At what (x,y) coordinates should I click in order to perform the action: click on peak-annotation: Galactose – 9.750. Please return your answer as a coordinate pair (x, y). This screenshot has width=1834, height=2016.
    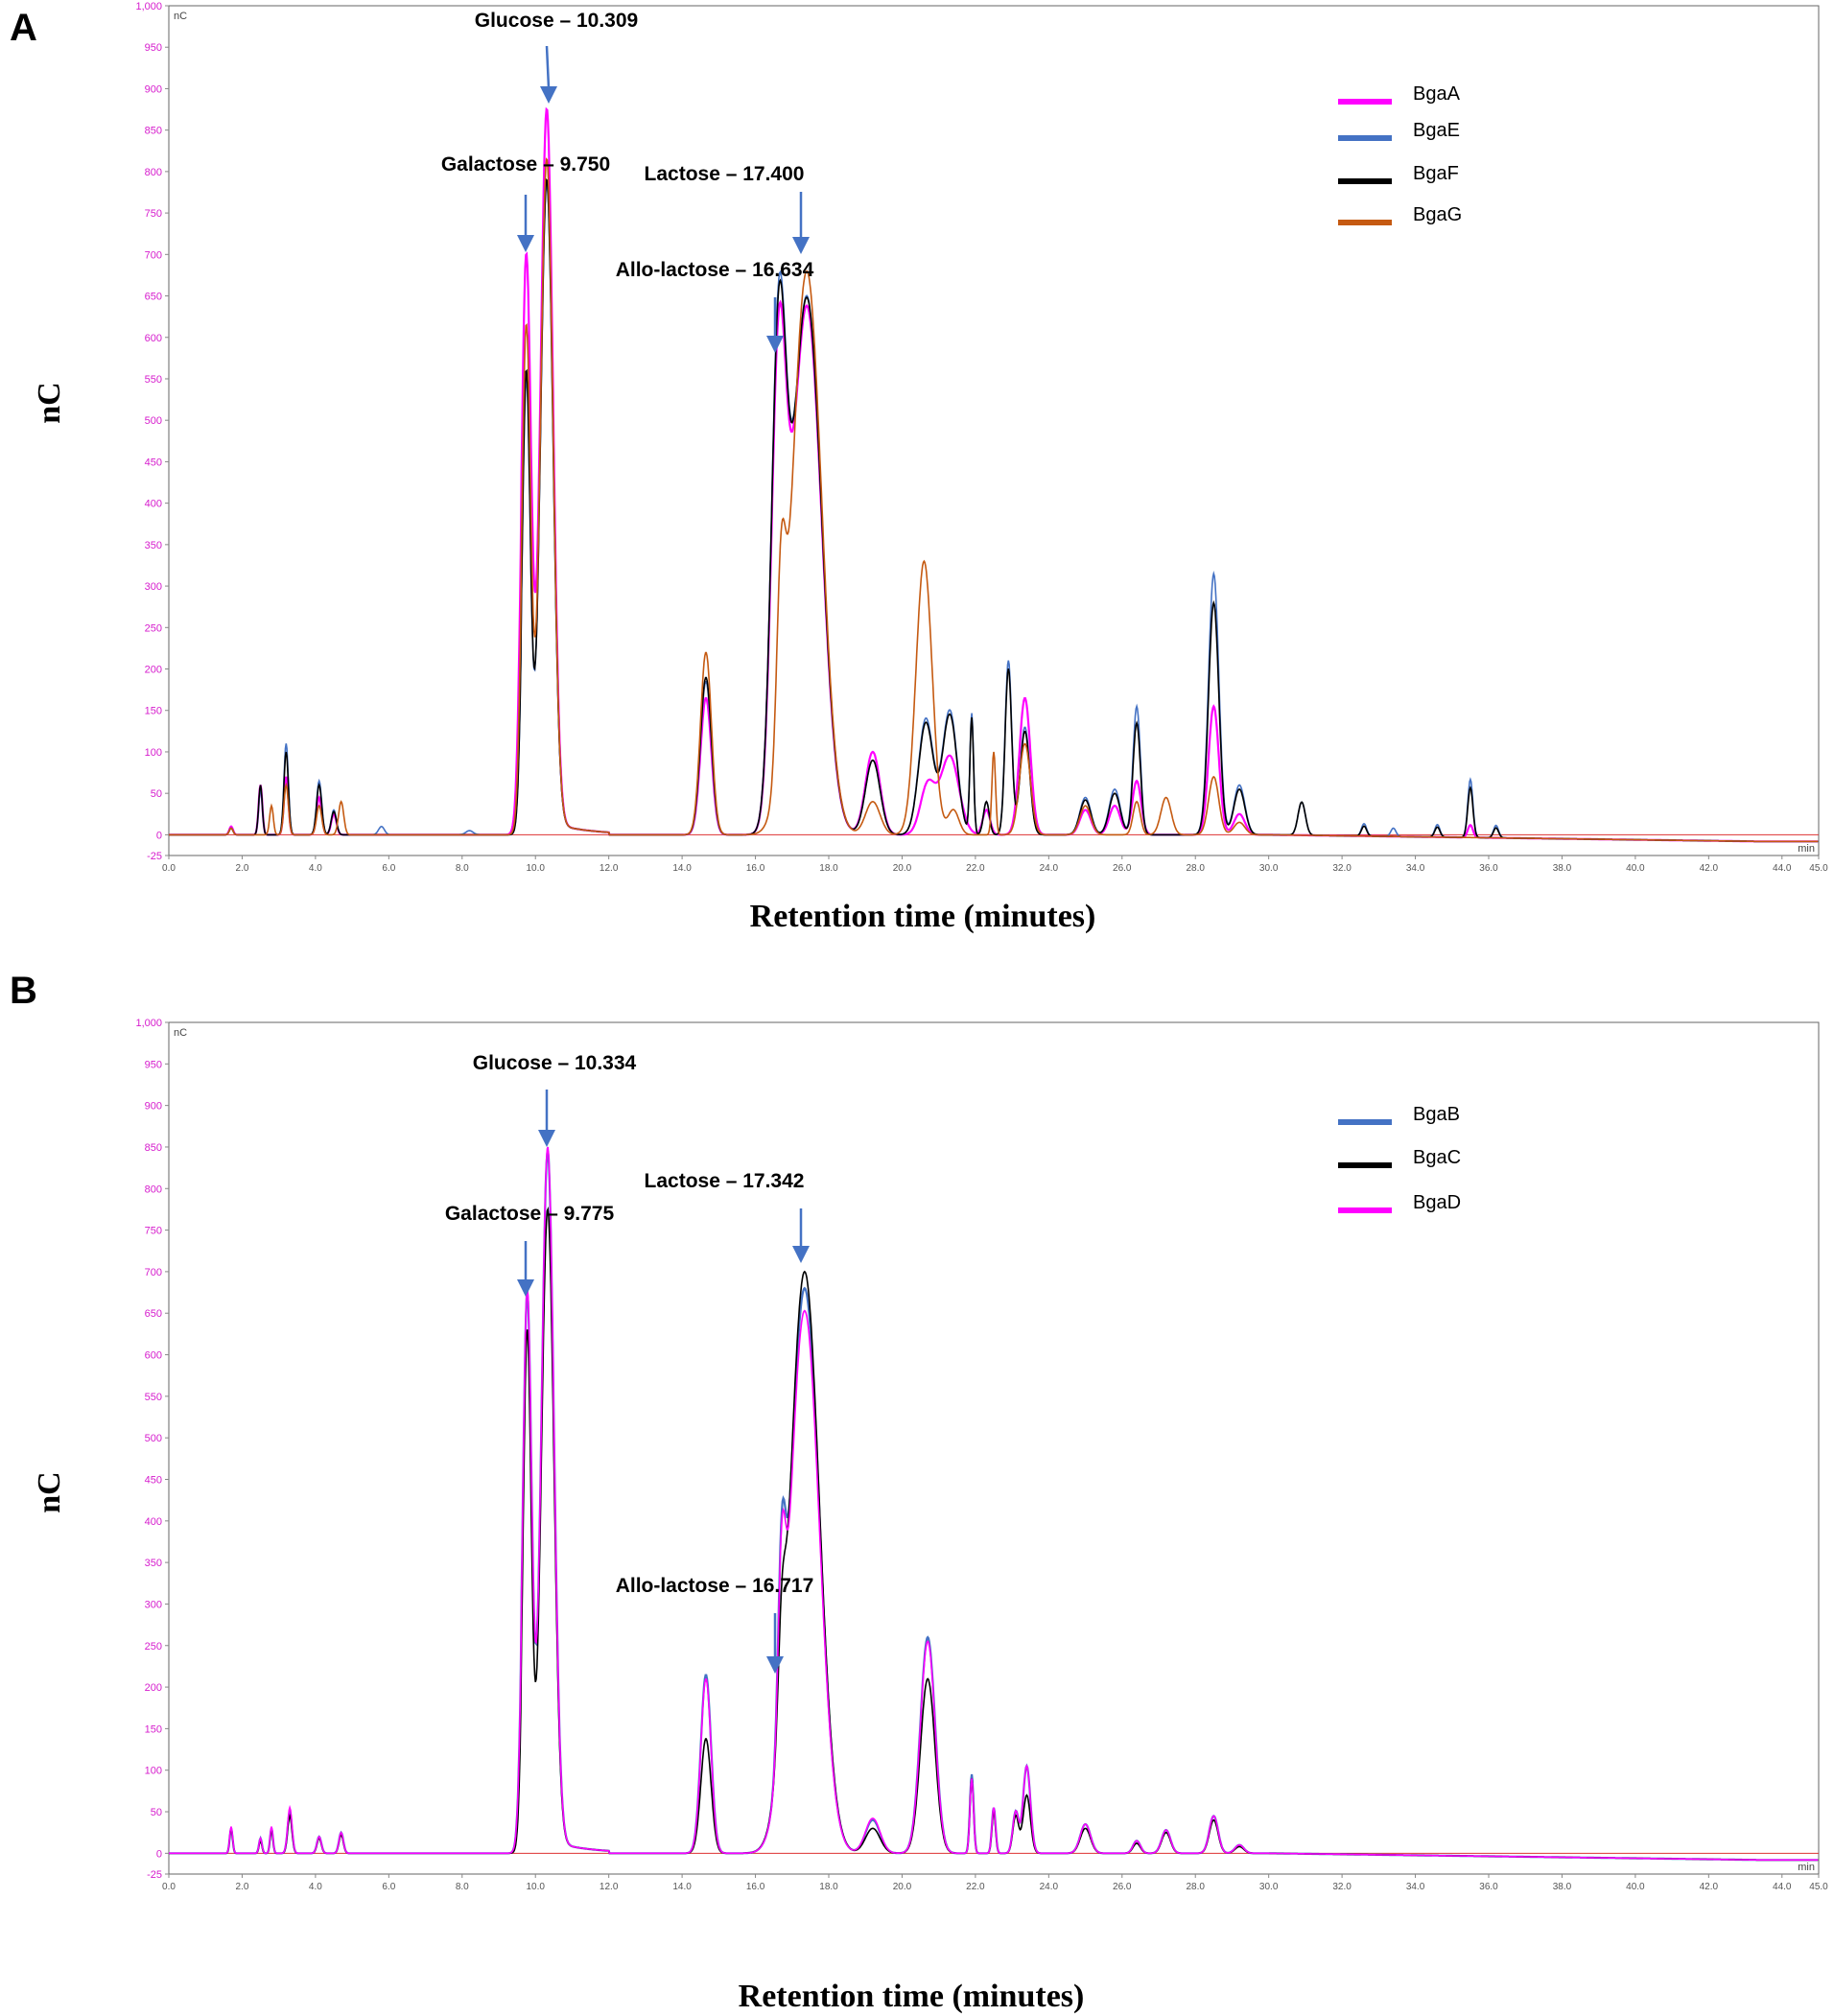
    Looking at the image, I should click on (525, 164).